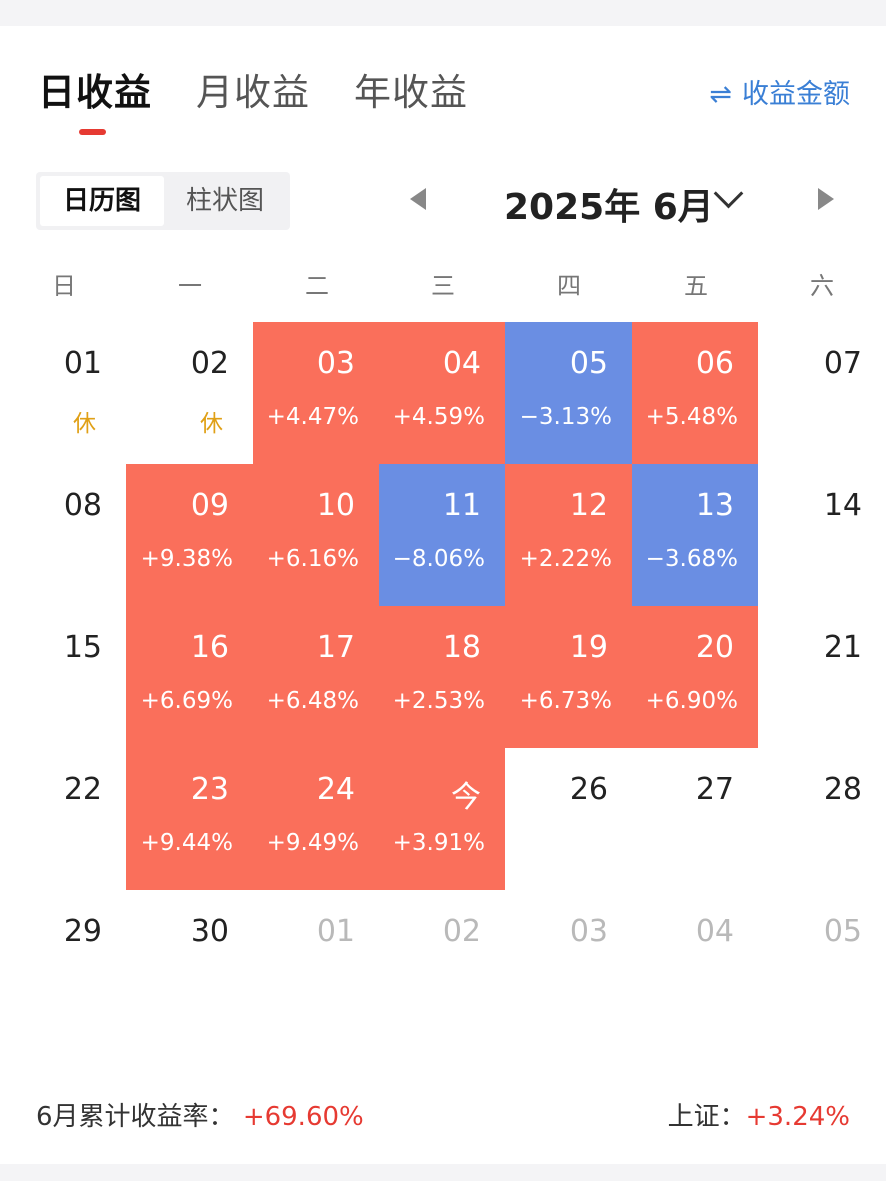 The height and width of the screenshot is (1181, 886). Describe the element at coordinates (316, 819) in the screenshot. I see `calendar-day-cell: 24 +9.49%` at that location.